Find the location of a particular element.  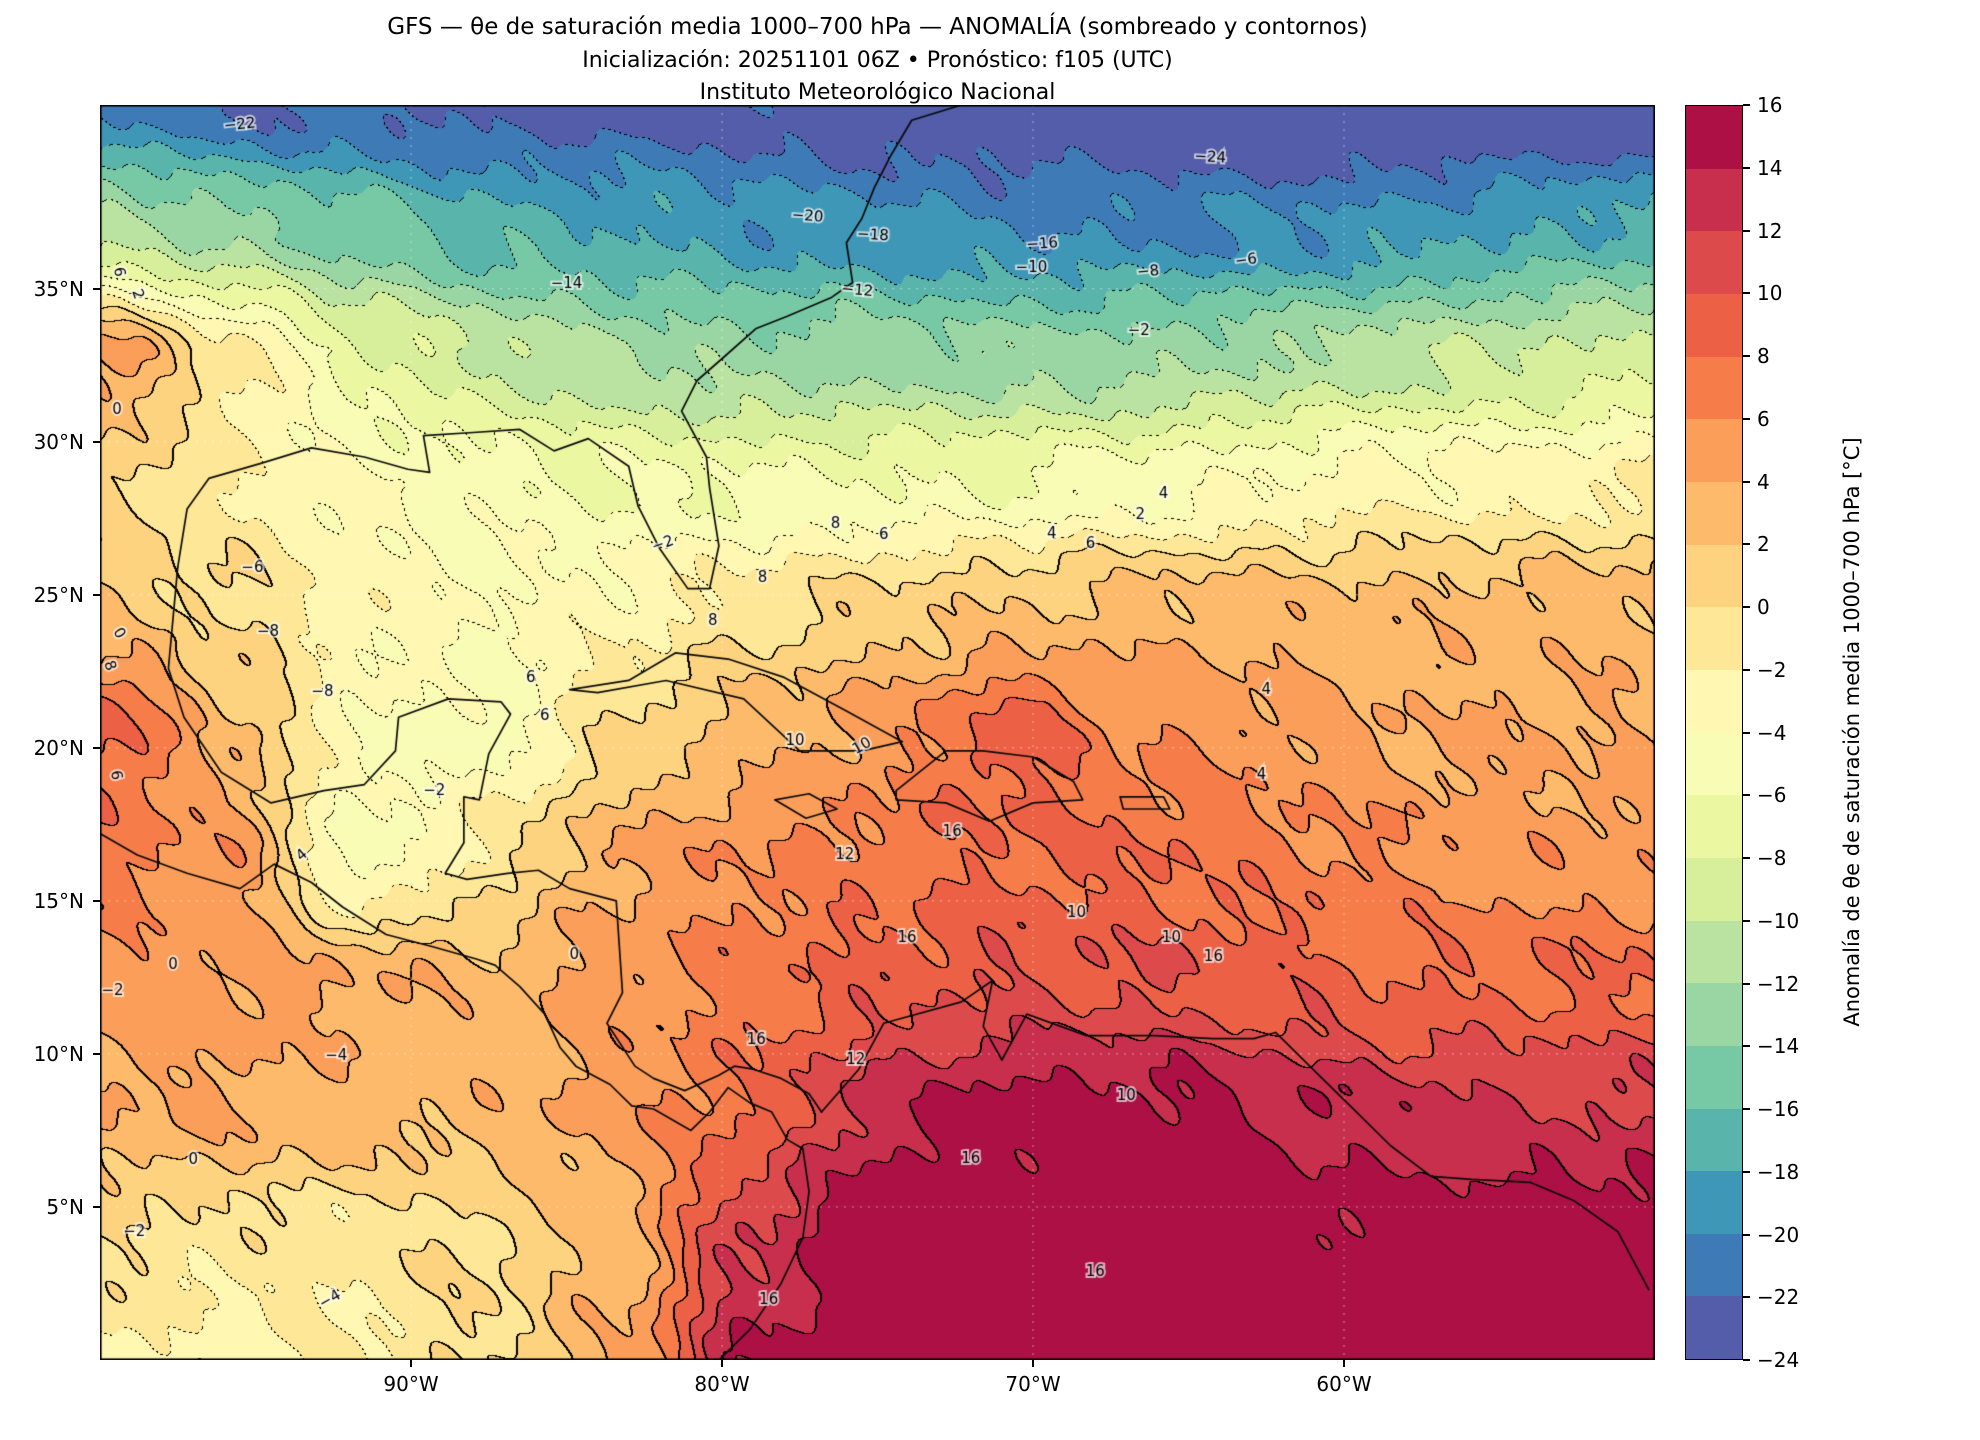

colorbar-tick-label: −12 is located at coordinates (1778, 983).